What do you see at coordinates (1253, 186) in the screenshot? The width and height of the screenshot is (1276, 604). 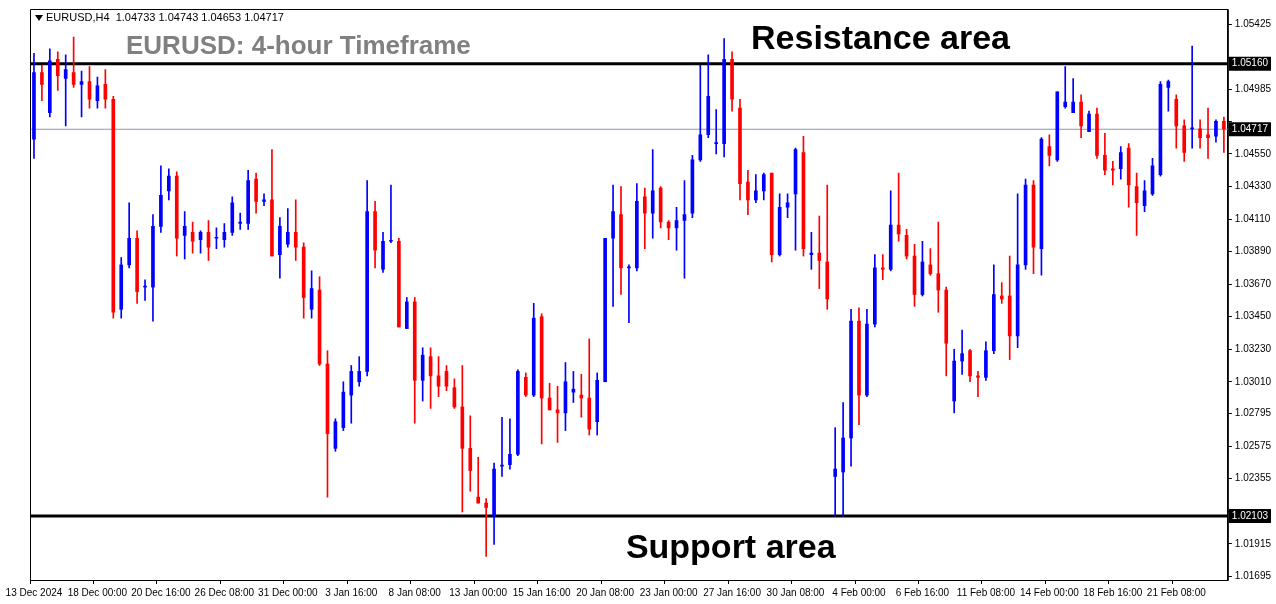 I see `y-tick-label: 1.04330` at bounding box center [1253, 186].